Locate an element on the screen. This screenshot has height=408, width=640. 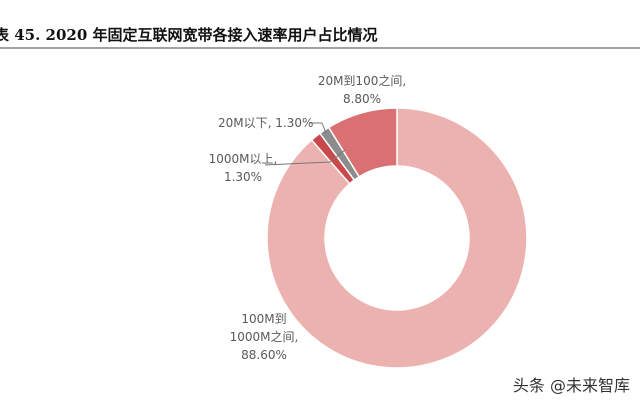
category: 20M以下 is located at coordinates (243, 123).